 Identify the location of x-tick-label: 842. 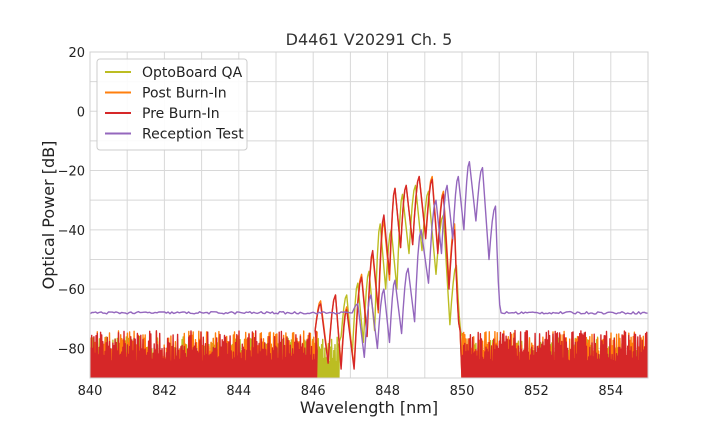
(164, 391).